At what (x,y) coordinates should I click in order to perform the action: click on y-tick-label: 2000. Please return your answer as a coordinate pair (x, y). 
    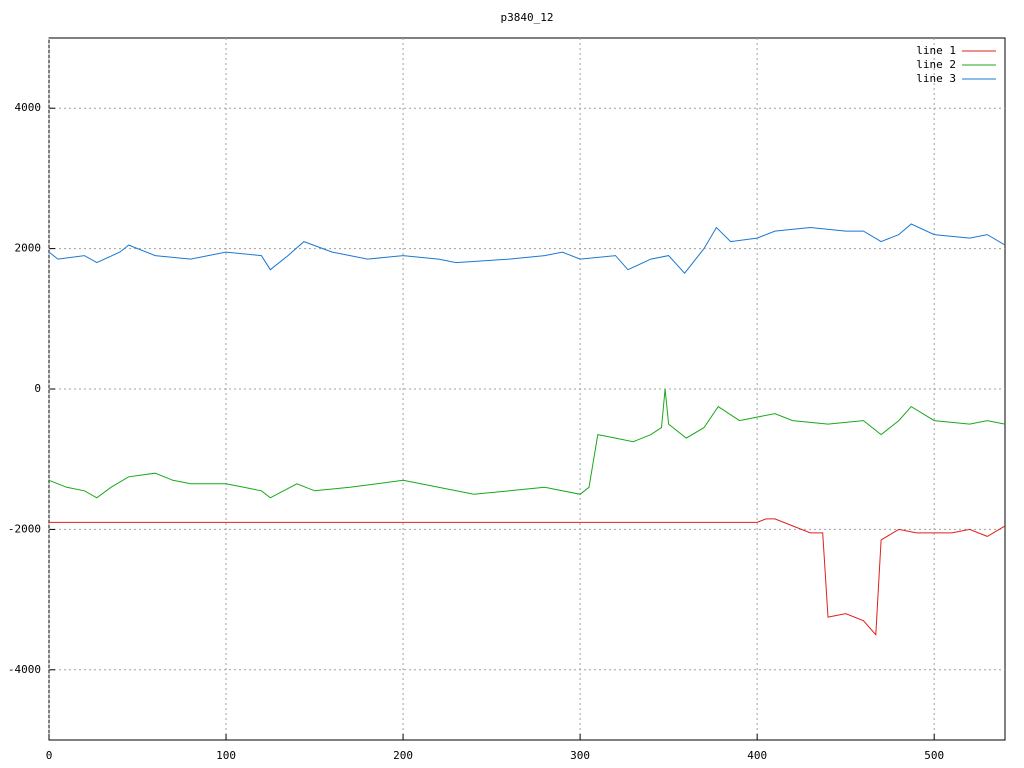
    Looking at the image, I should click on (28, 248).